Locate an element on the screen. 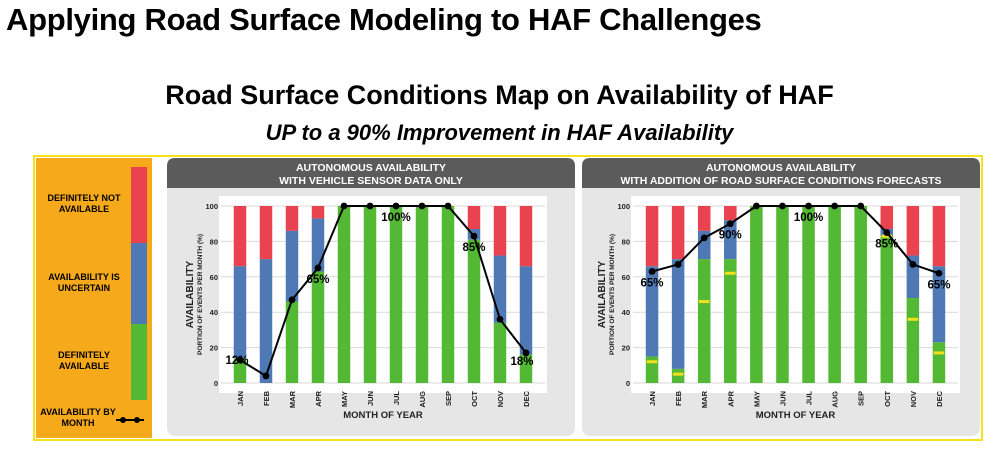  availability-line is located at coordinates (795, 240).